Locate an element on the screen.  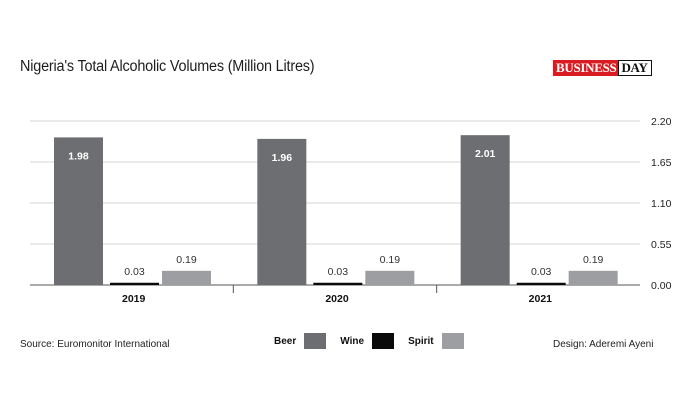
data-label: 1.98 is located at coordinates (78, 156).